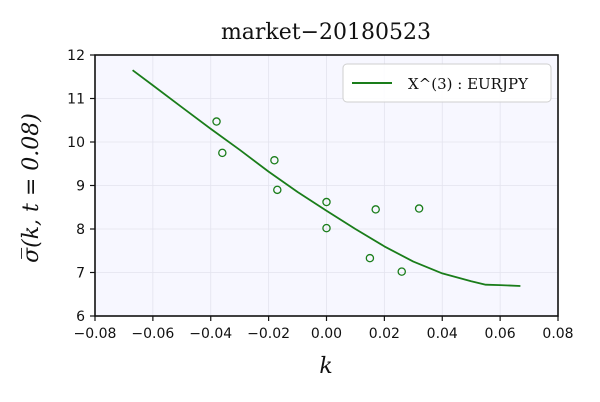 Image resolution: width=600 pixels, height=402 pixels. I want to click on y-tick-label: 8, so click(80, 230).